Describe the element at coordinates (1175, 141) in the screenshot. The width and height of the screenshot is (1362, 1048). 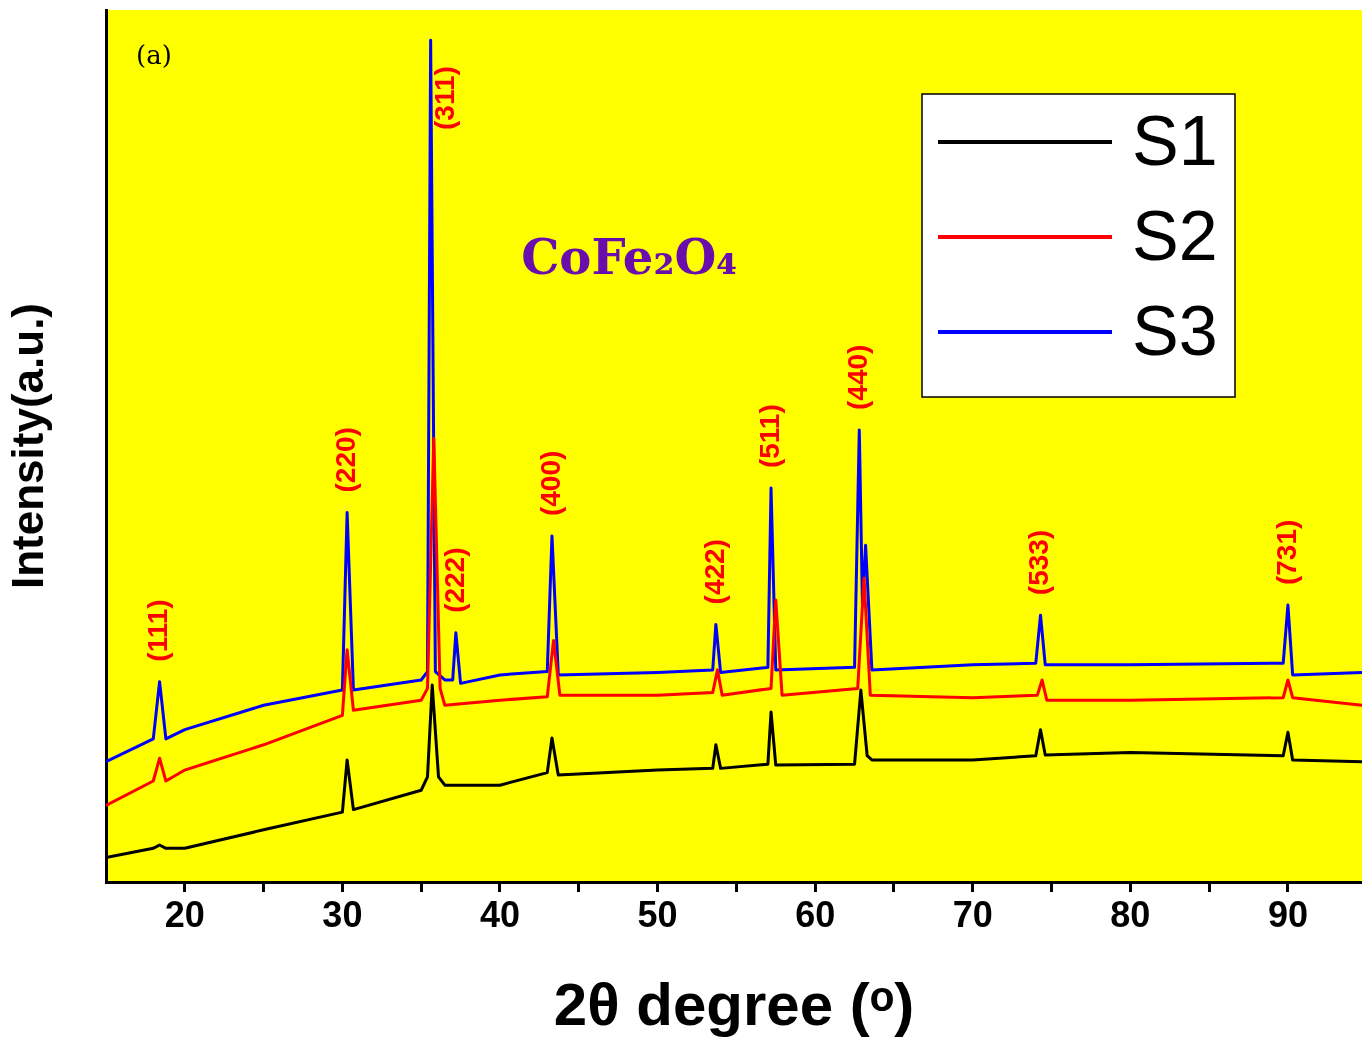
I see `legend-label: S1` at that location.